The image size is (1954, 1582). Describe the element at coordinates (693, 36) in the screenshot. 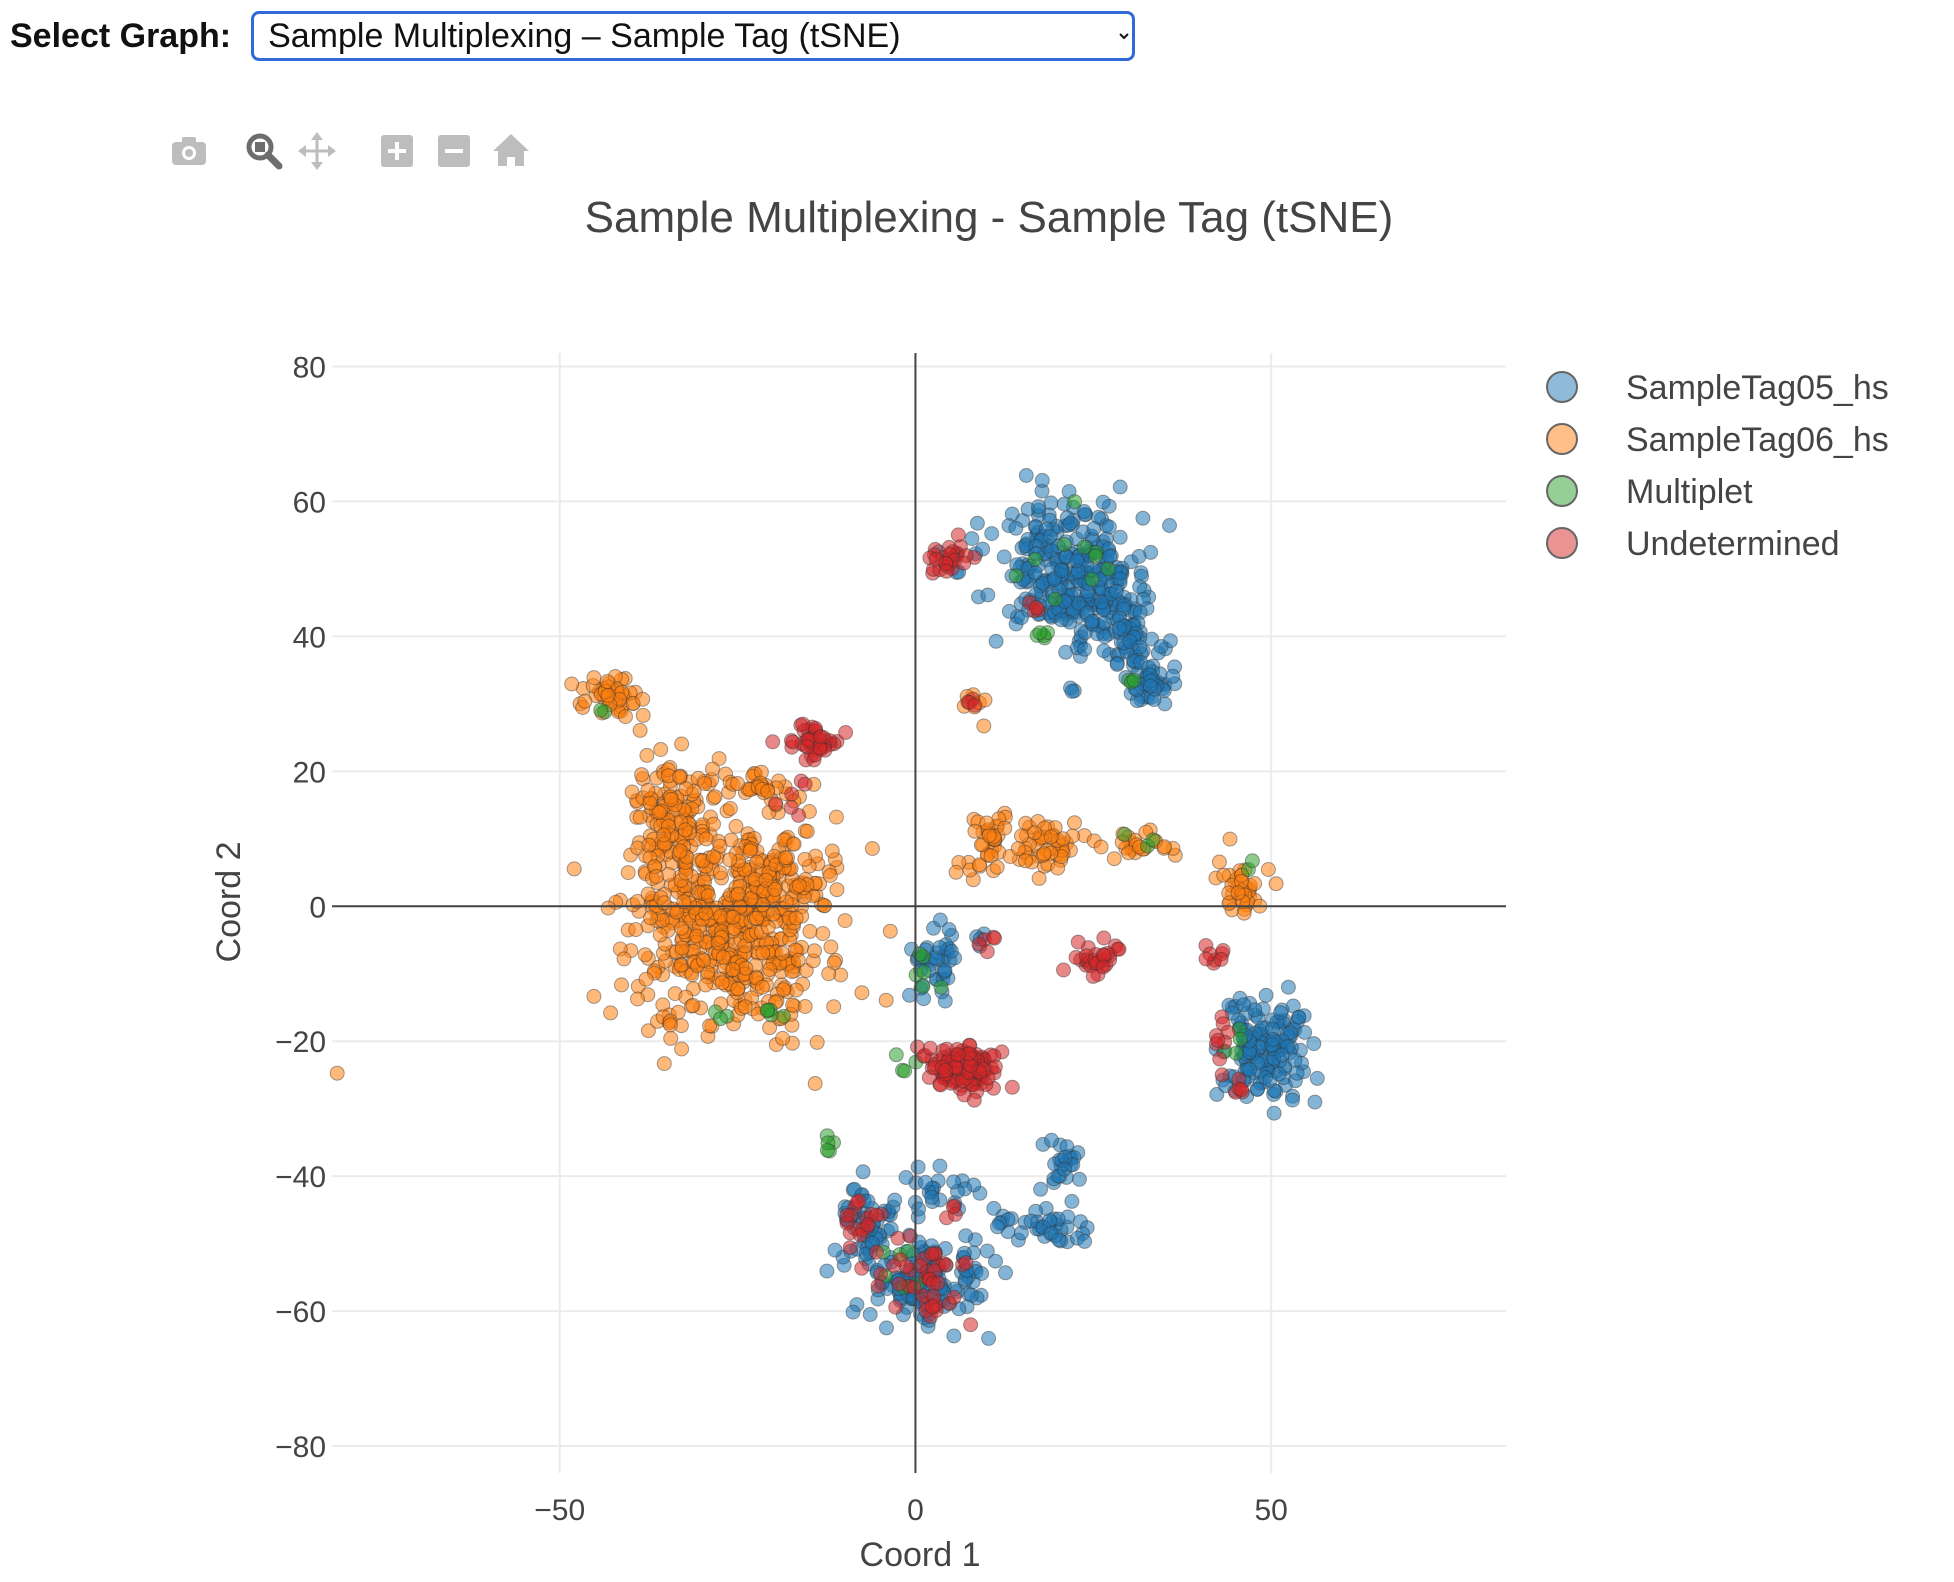

I see `graph-select-dropdown: Sample Multiplexing – Sample Tag (tSNE)` at that location.